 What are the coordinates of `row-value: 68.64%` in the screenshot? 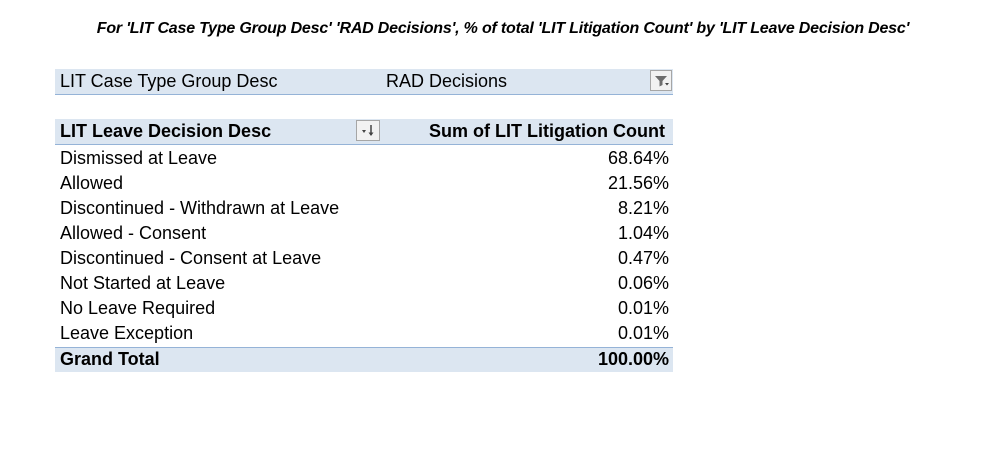 It's located at (638, 158).